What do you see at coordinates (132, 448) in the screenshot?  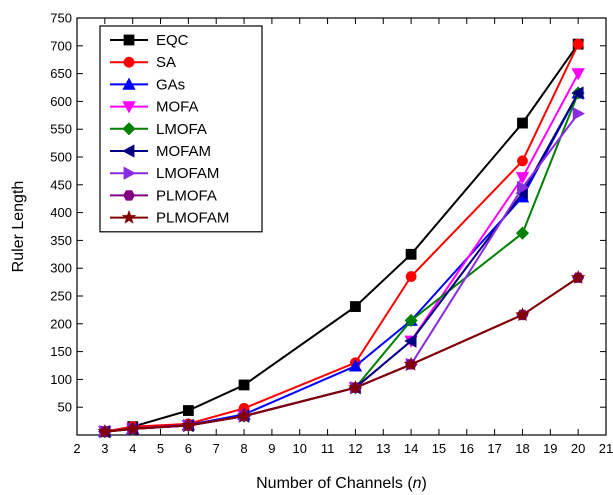 I see `x-tick-label: 4` at bounding box center [132, 448].